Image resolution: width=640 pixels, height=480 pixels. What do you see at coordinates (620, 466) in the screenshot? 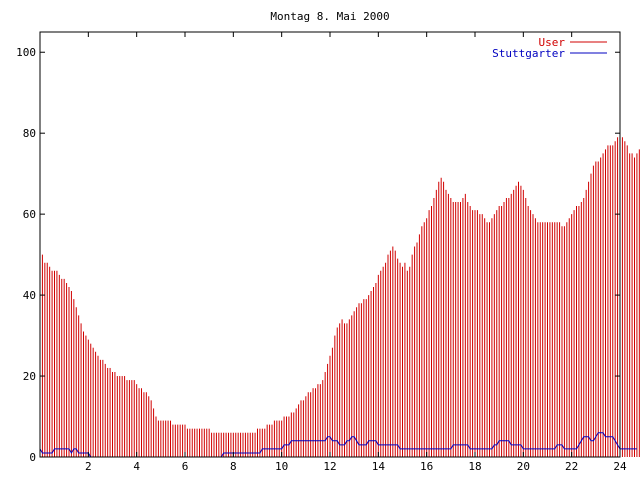
I see `x-tick-label: 24` at bounding box center [620, 466].